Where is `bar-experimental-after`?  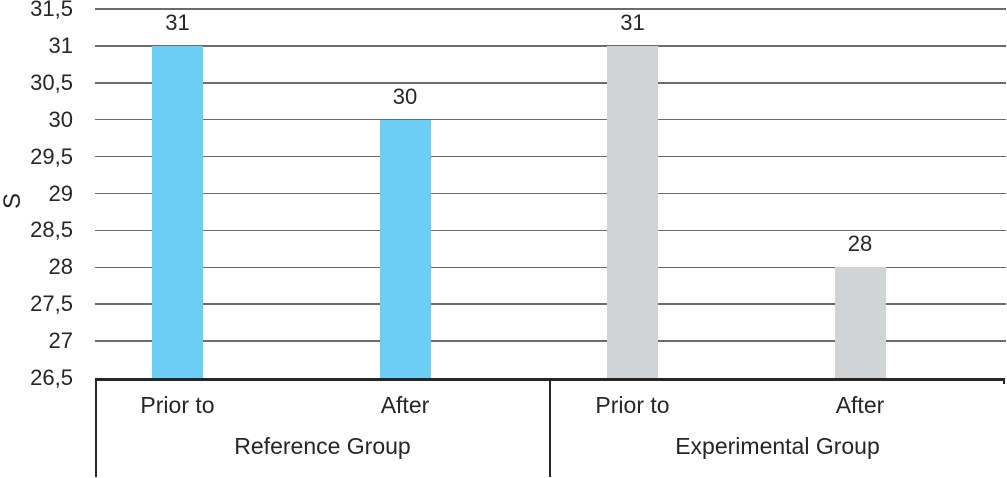 bar-experimental-after is located at coordinates (860, 322).